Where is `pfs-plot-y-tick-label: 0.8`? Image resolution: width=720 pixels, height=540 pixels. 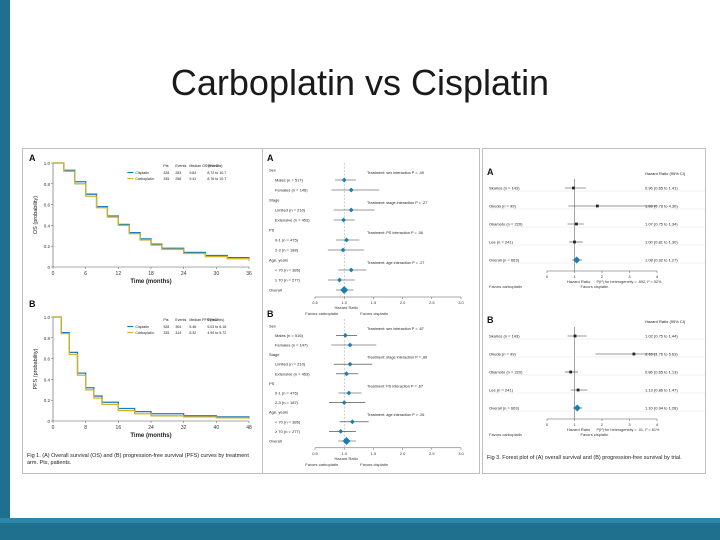 pfs-plot-y-tick-label: 0.8 is located at coordinates (47, 338).